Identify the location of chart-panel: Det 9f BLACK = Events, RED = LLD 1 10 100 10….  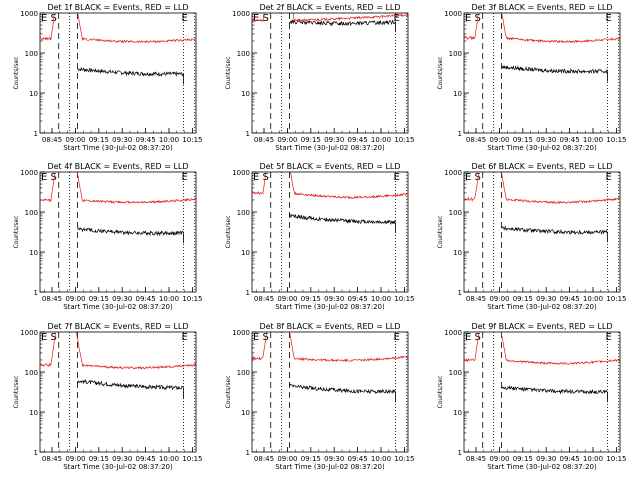
(532, 396).